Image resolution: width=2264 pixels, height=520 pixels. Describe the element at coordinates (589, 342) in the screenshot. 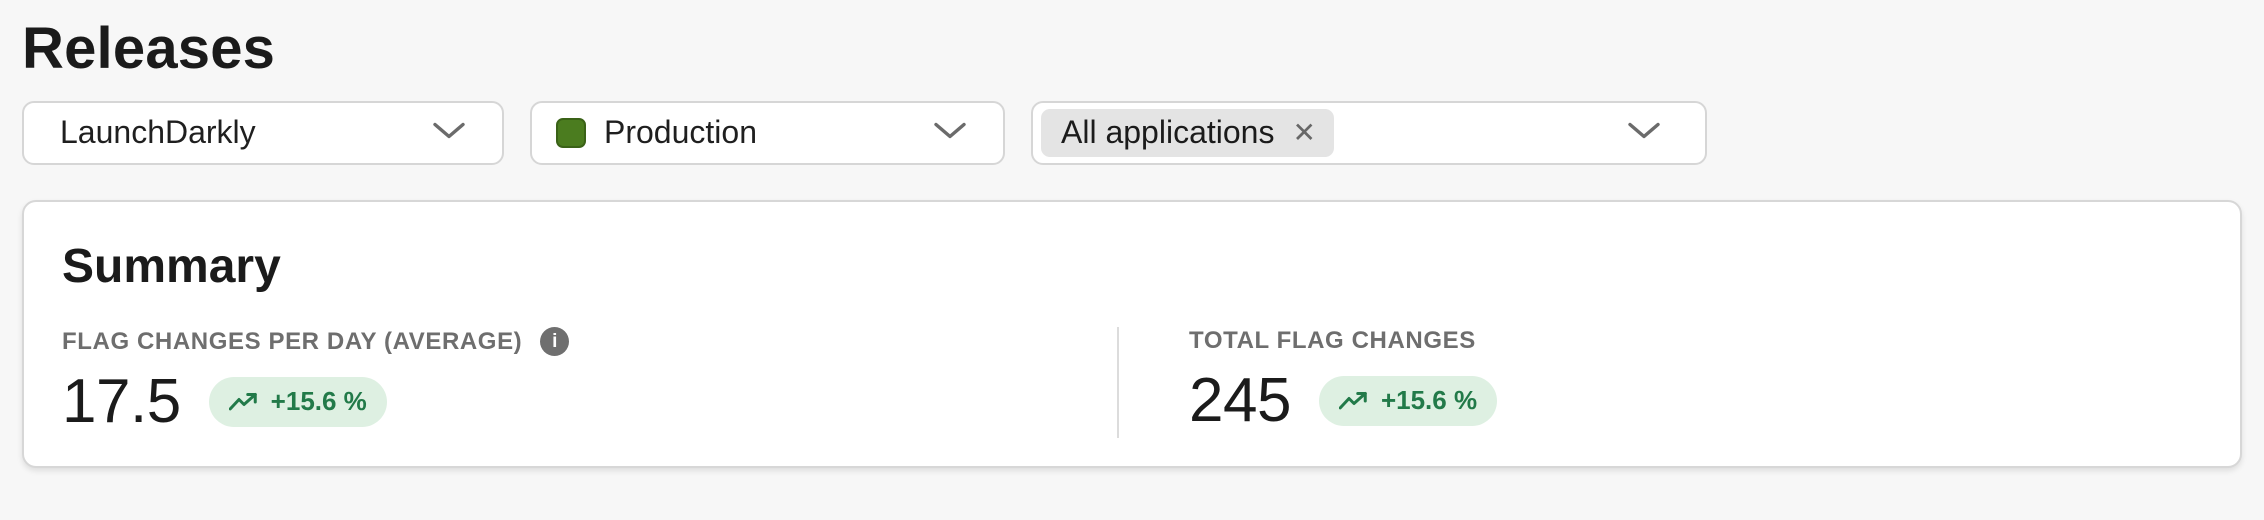

I see `metric-label-row: FLAG CHANGES PER DAY (AVERAGE) i` at that location.